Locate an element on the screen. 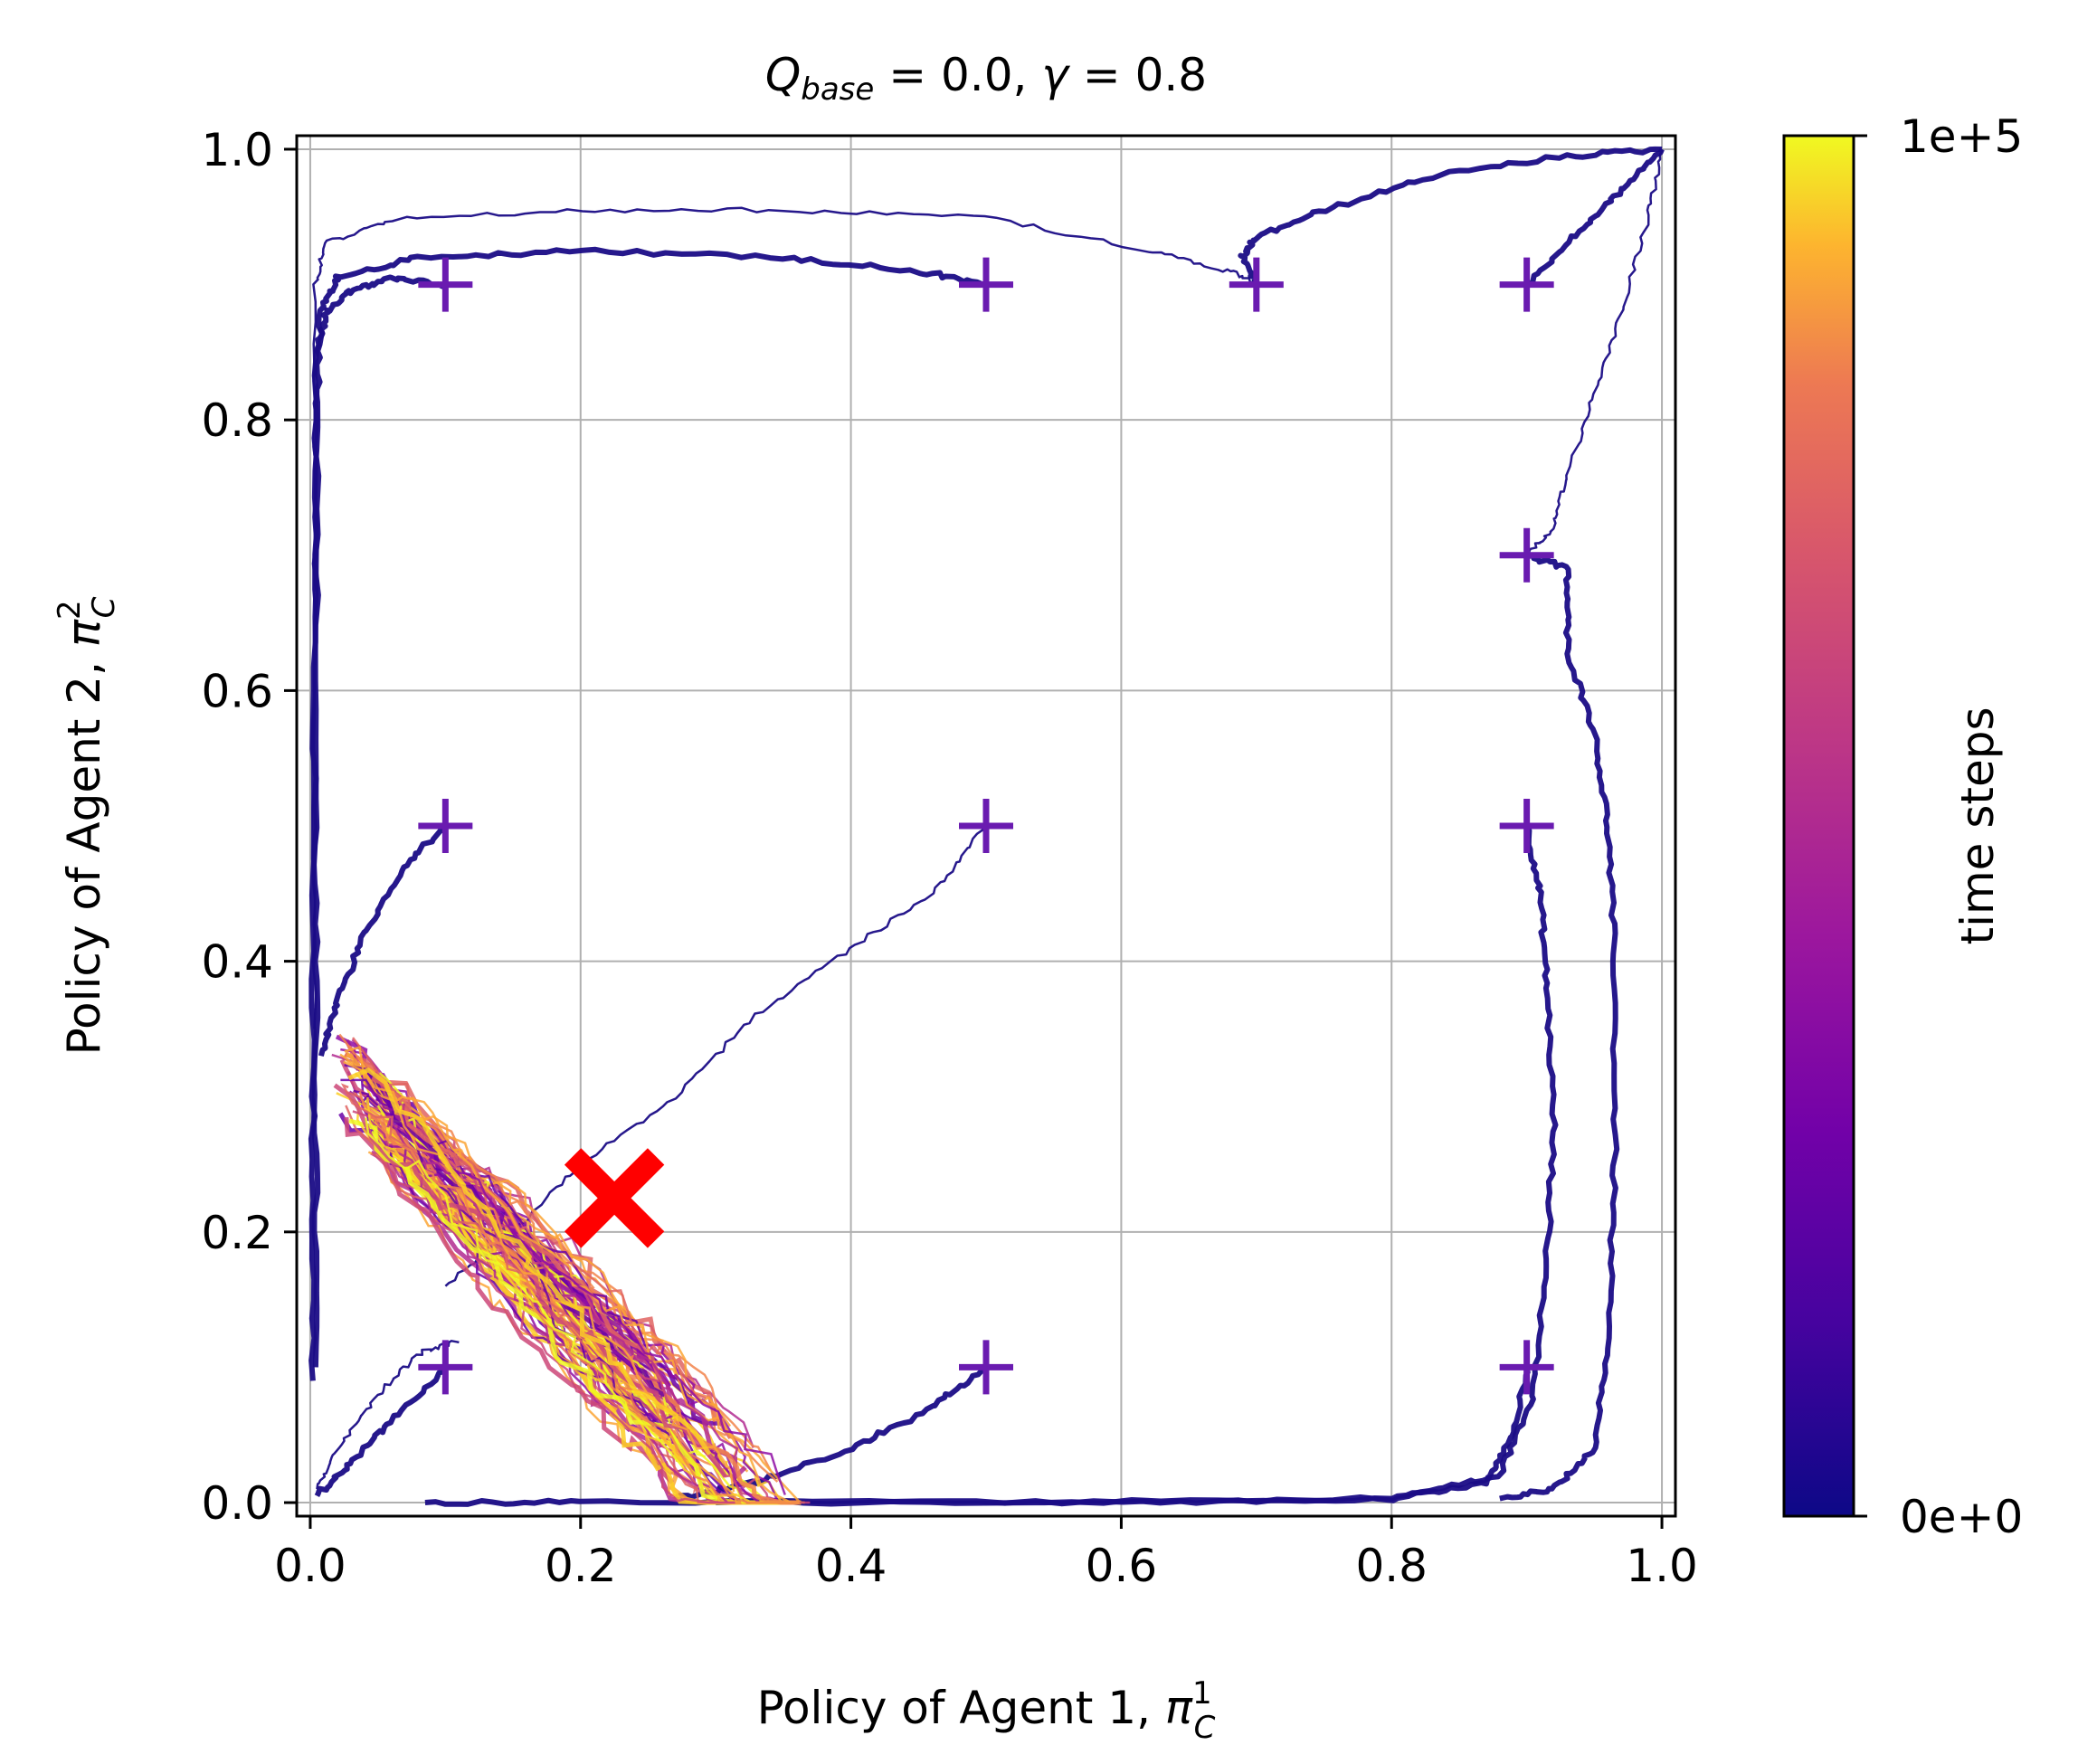 The height and width of the screenshot is (1764, 2097). colorbar is located at coordinates (1818, 826).